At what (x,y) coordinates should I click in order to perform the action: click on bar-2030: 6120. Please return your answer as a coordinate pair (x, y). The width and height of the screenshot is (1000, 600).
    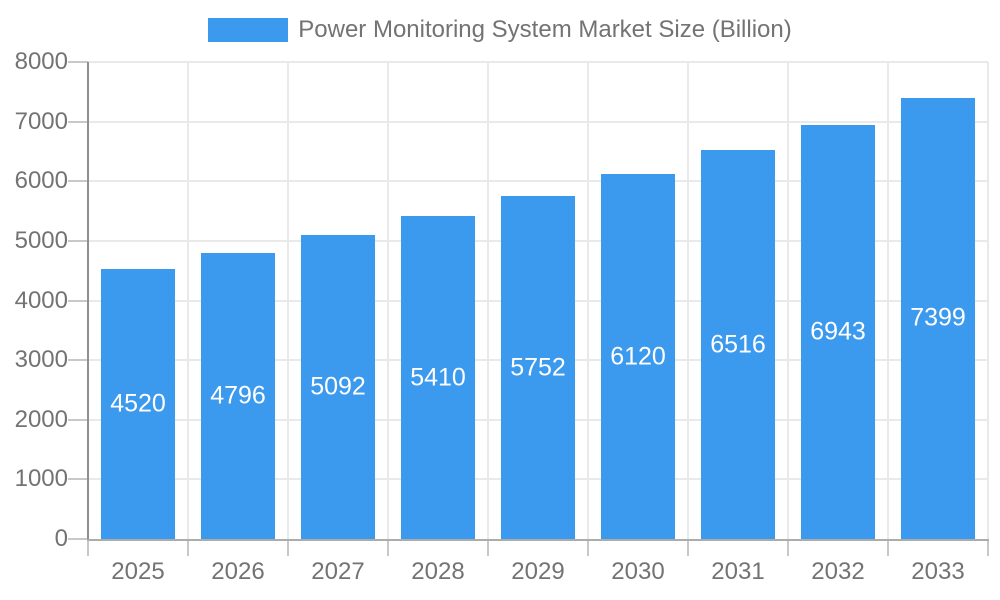
    Looking at the image, I should click on (638, 356).